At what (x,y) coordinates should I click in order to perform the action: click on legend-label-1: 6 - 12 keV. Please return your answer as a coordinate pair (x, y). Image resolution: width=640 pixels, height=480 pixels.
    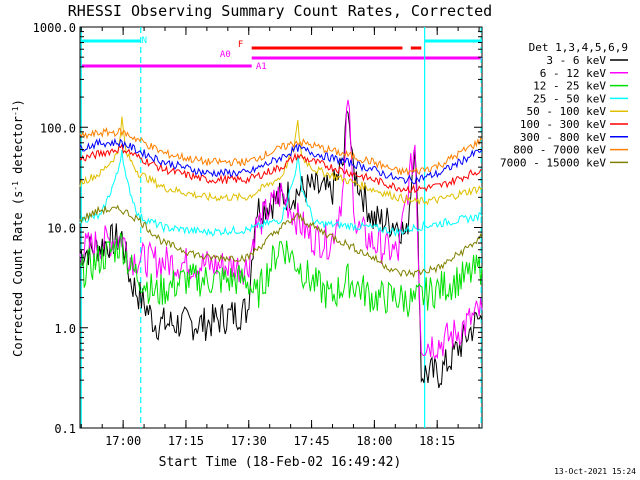
    Looking at the image, I should click on (573, 73).